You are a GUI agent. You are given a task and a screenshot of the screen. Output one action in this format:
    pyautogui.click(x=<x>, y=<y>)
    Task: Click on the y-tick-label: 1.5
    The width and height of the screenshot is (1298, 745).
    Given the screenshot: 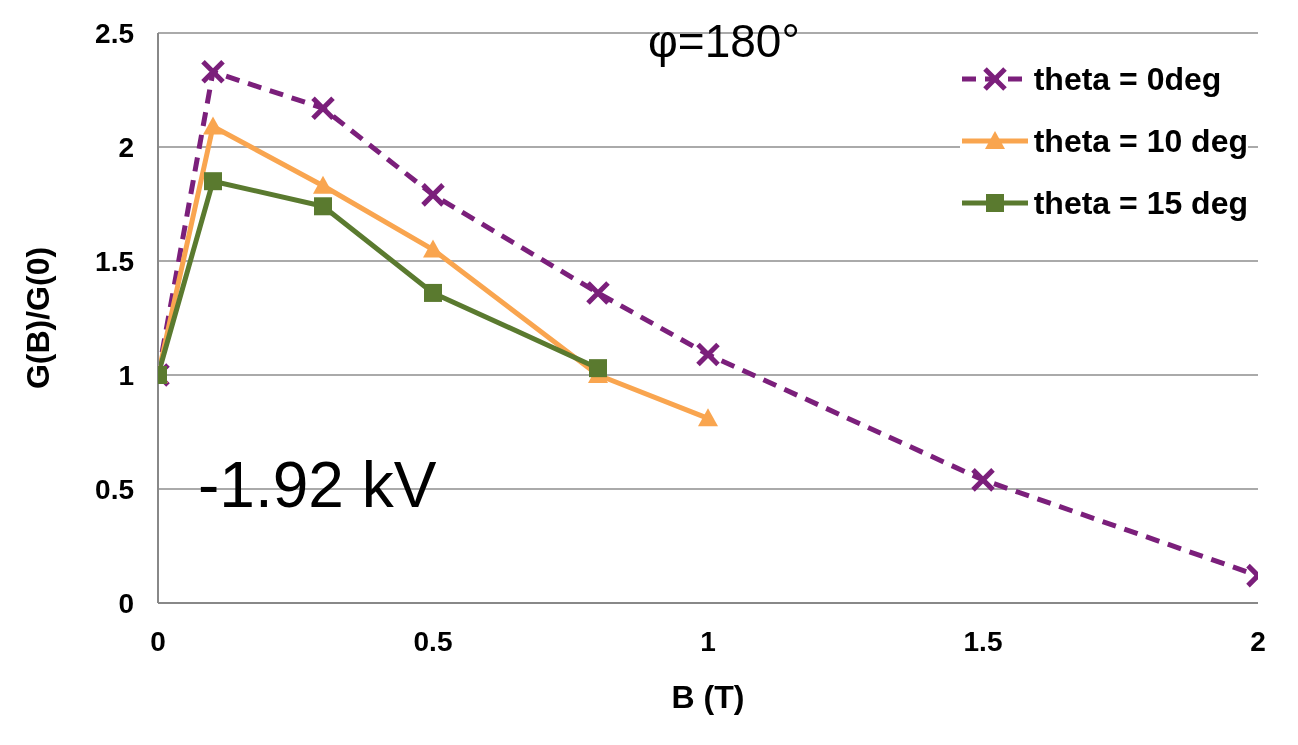 What is the action you would take?
    pyautogui.click(x=114, y=261)
    